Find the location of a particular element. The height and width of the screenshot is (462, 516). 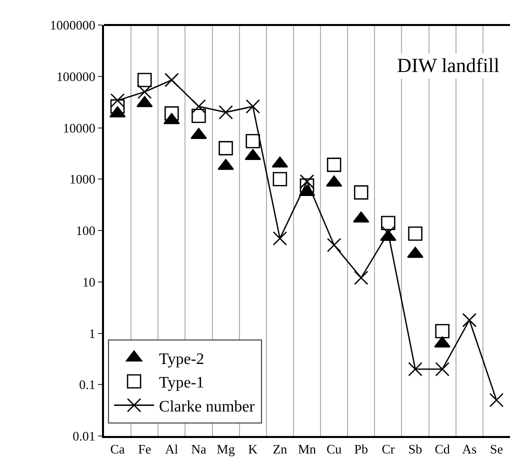

x-tick-label: Zn is located at coordinates (280, 449).